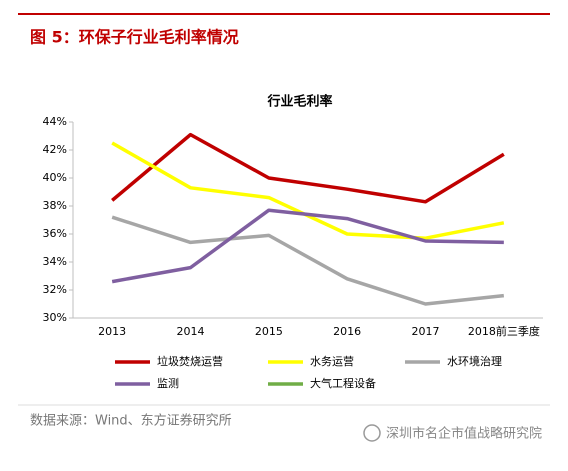  I want to click on y-tick-label: 30%, so click(55, 317).